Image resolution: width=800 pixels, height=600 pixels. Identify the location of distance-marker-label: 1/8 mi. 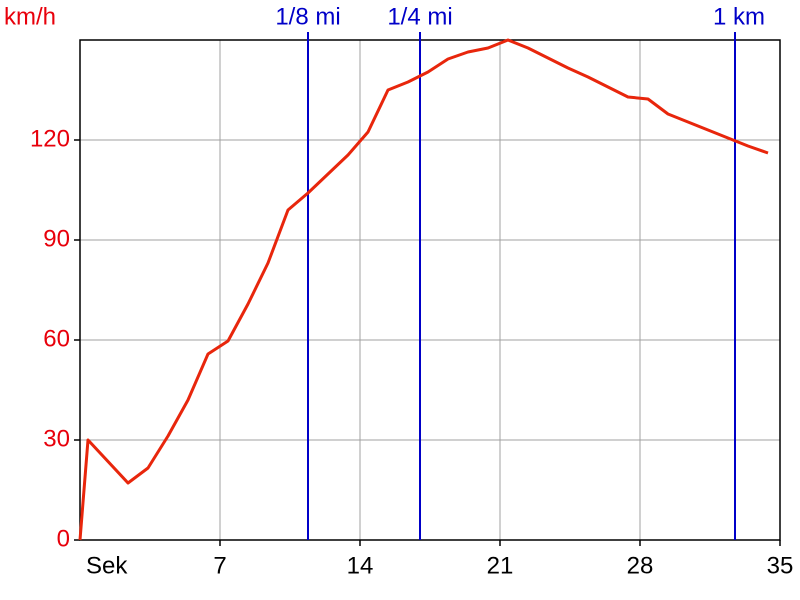
(307, 16).